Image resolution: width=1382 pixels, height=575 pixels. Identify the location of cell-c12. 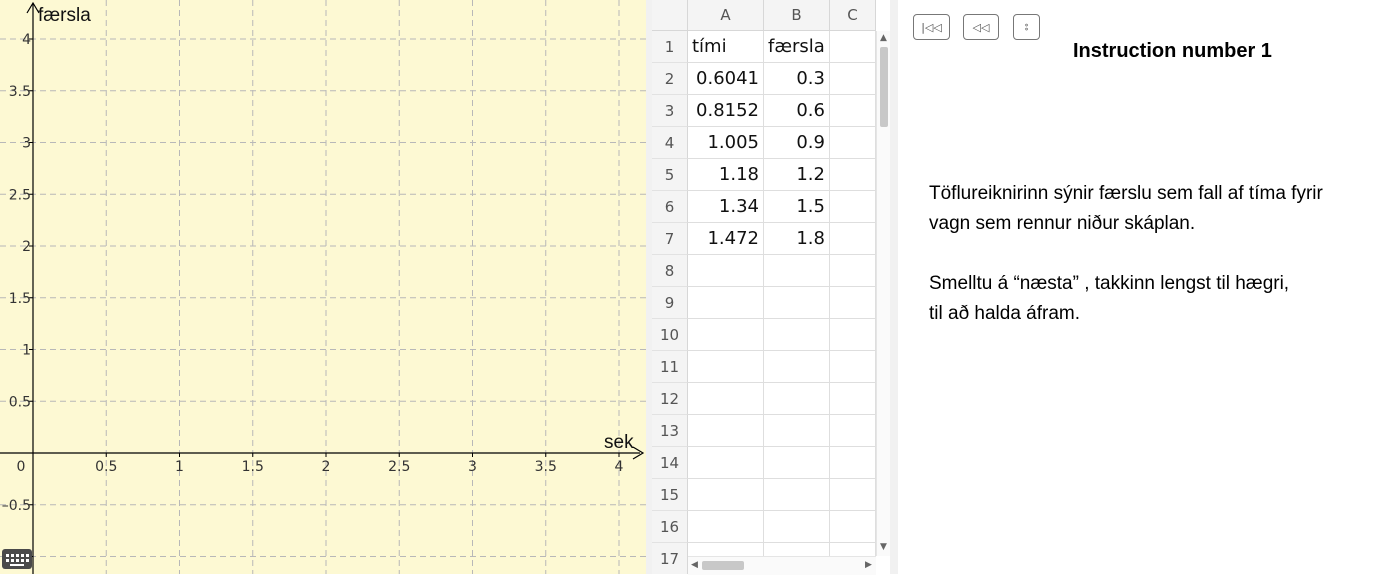
(853, 399).